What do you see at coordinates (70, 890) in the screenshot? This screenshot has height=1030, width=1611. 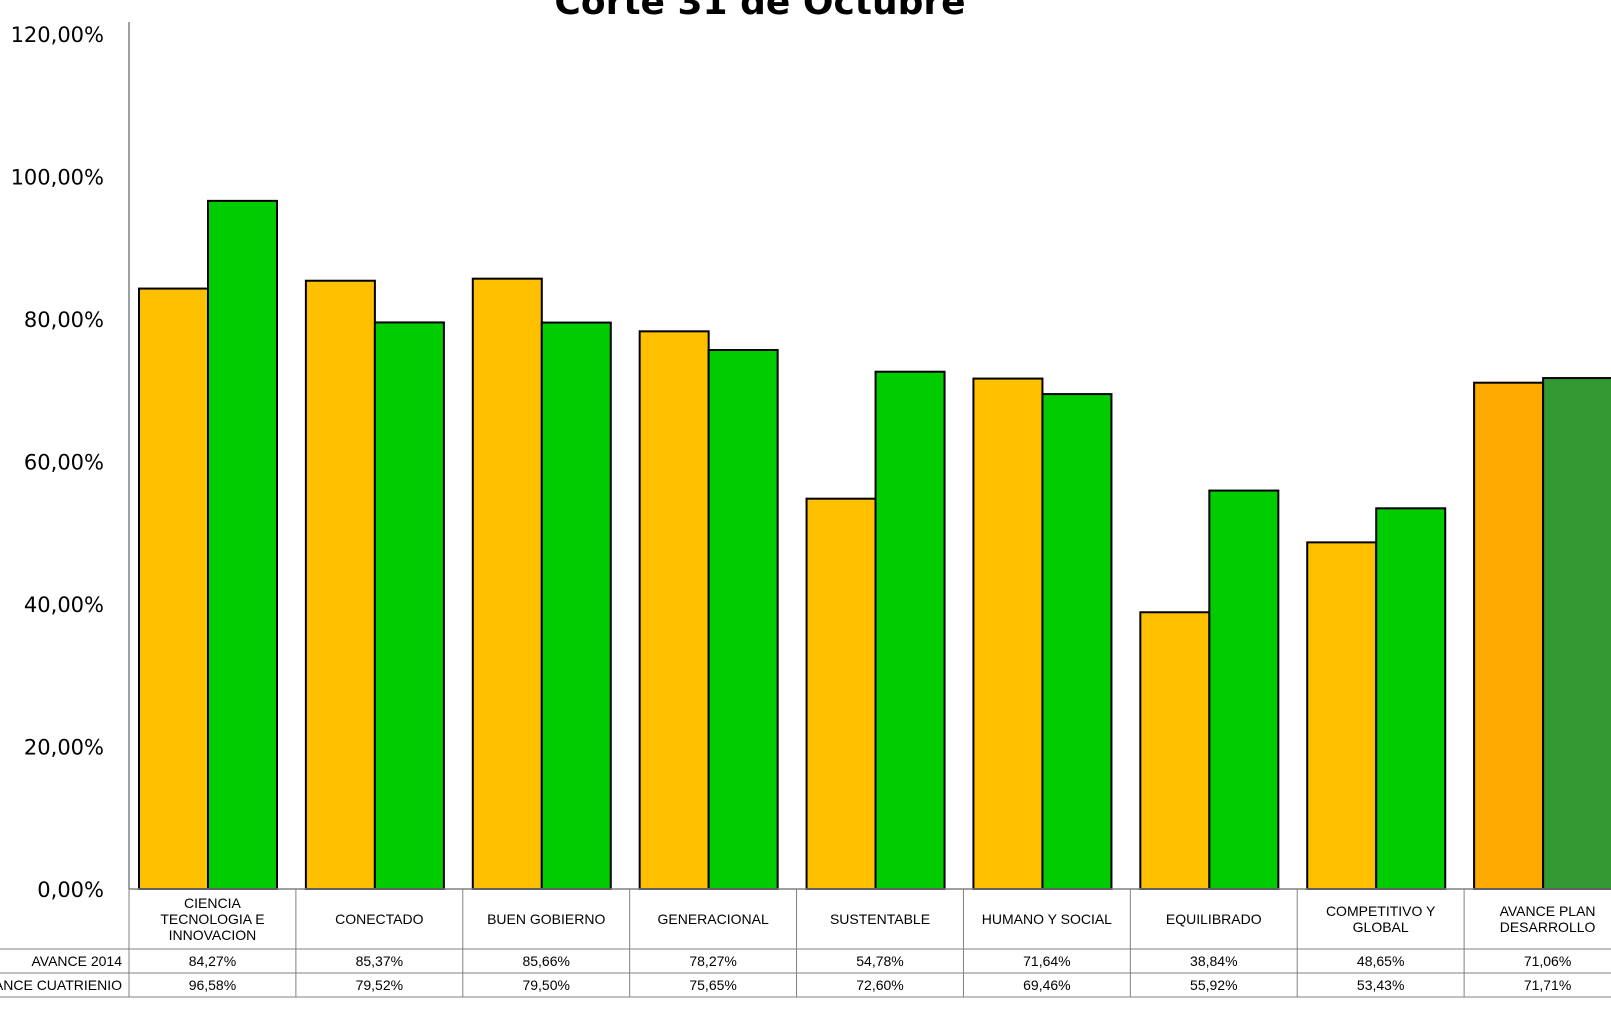 I see `y-tick-label: 0,00%` at bounding box center [70, 890].